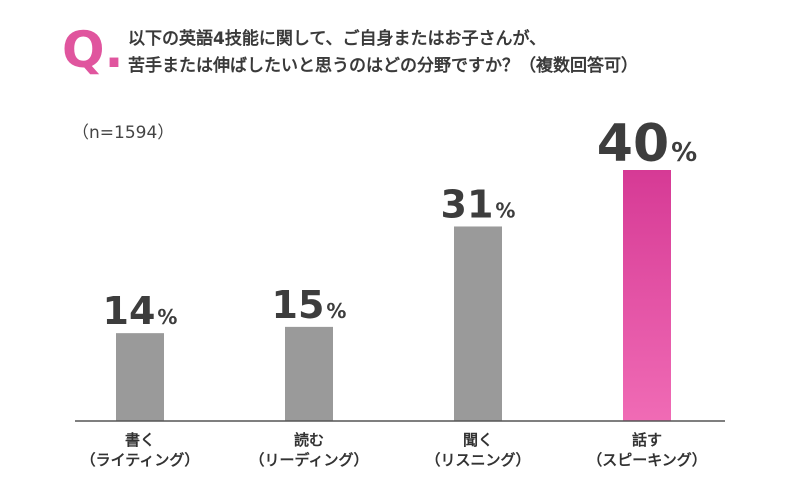 This screenshot has height=500, width=800. I want to click on category-label: （スピーキング）, so click(647, 460).